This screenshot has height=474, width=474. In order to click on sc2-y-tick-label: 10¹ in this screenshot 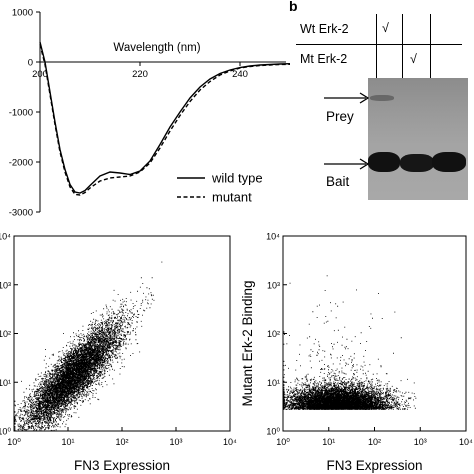, I will do `click(273, 383)`.